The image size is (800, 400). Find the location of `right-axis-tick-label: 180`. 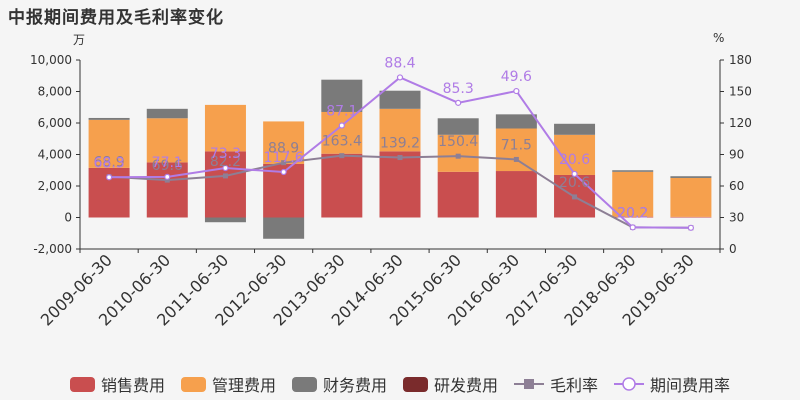

right-axis-tick-label: 180 is located at coordinates (740, 60).